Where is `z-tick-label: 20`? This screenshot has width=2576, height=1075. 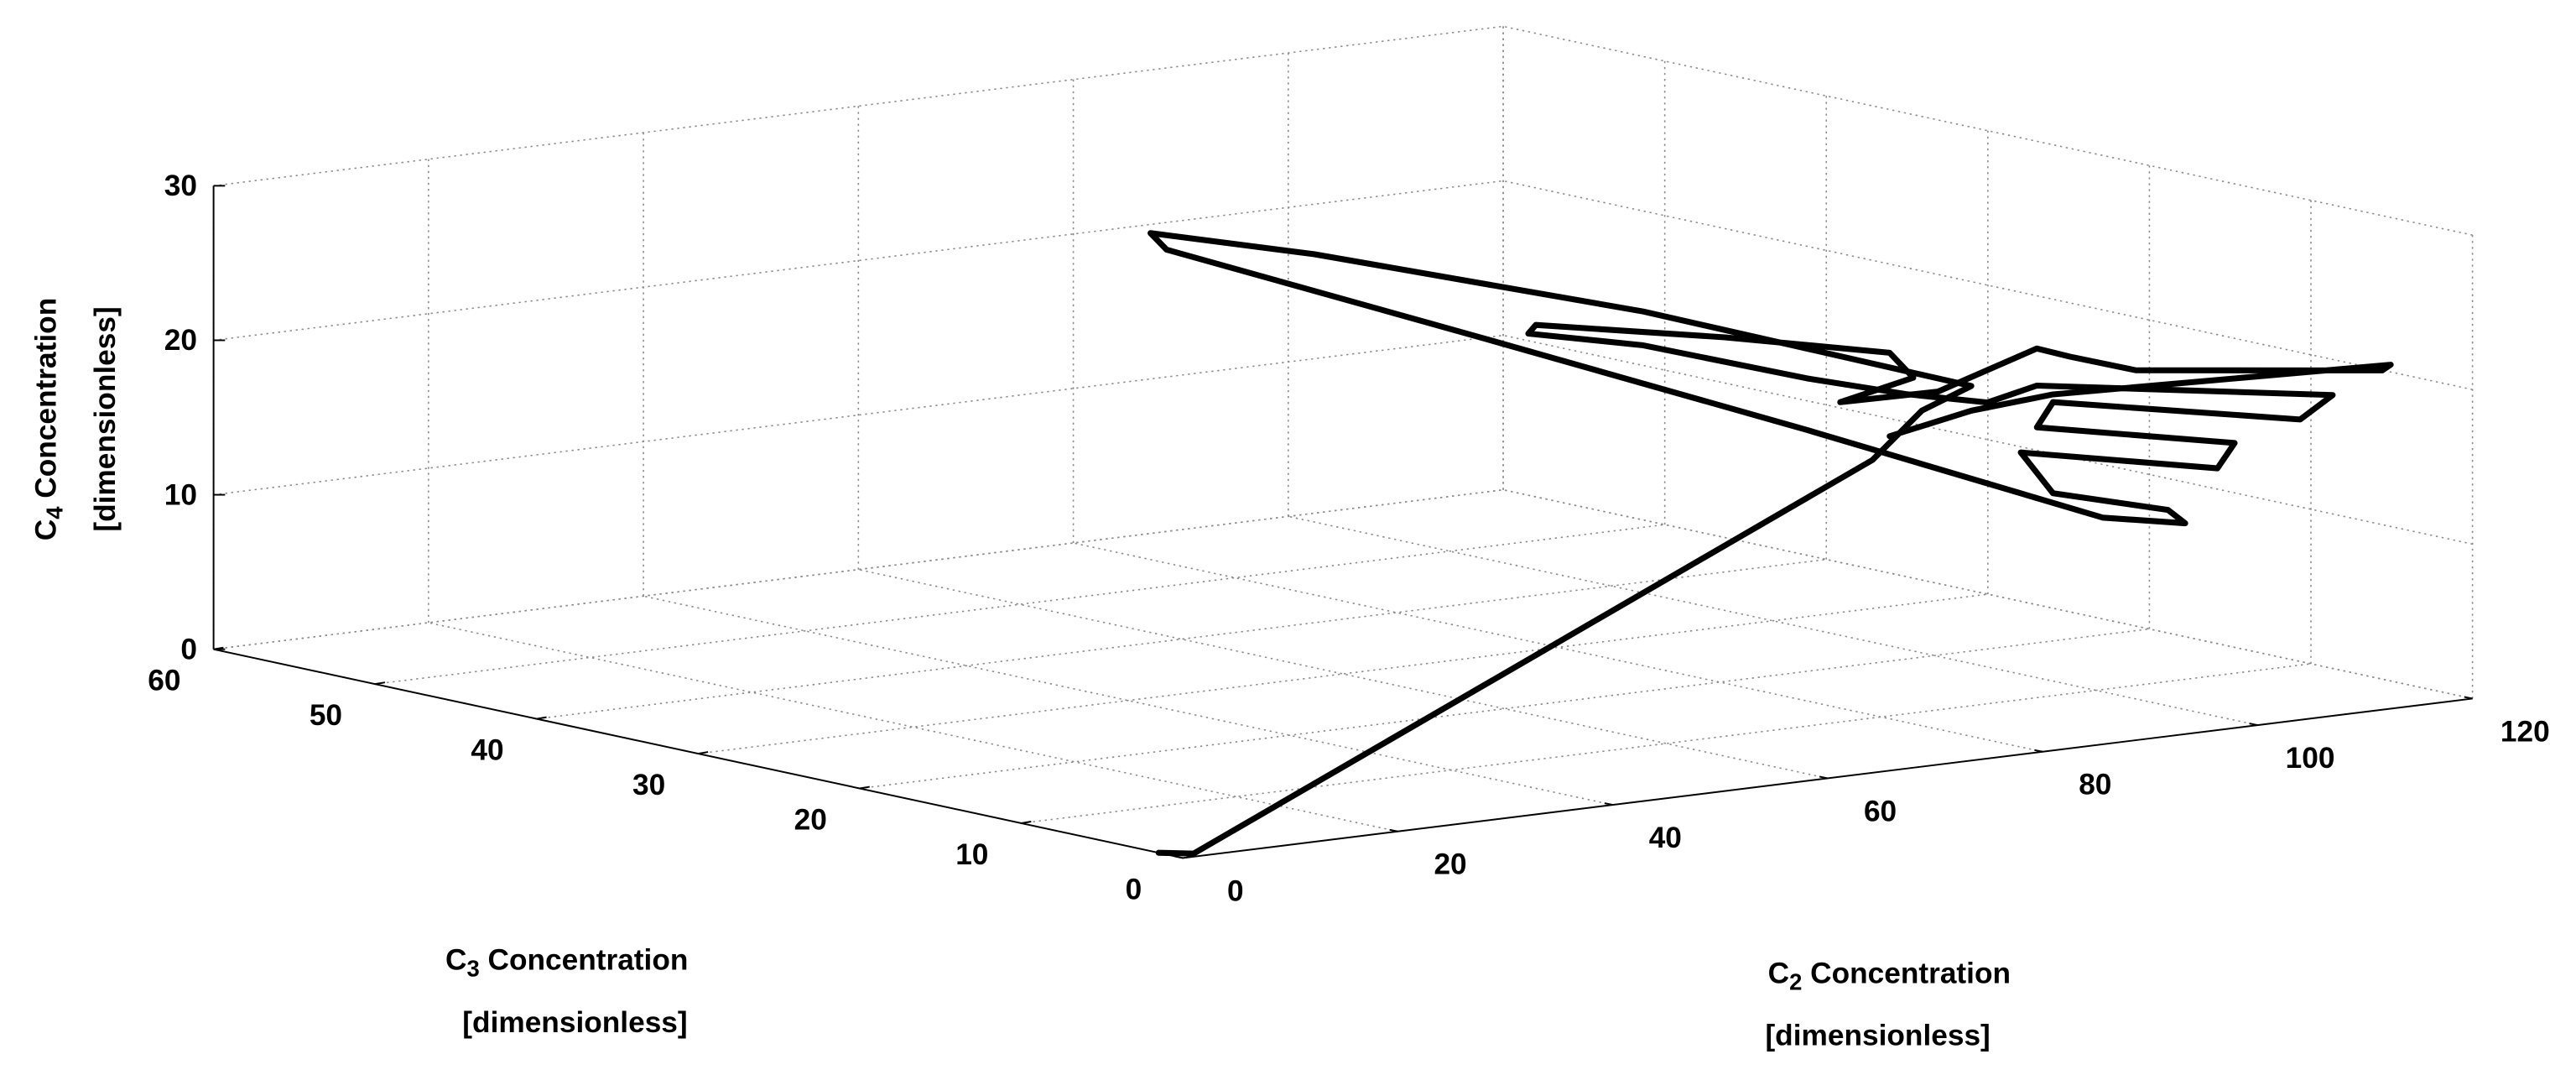
z-tick-label: 20 is located at coordinates (180, 340).